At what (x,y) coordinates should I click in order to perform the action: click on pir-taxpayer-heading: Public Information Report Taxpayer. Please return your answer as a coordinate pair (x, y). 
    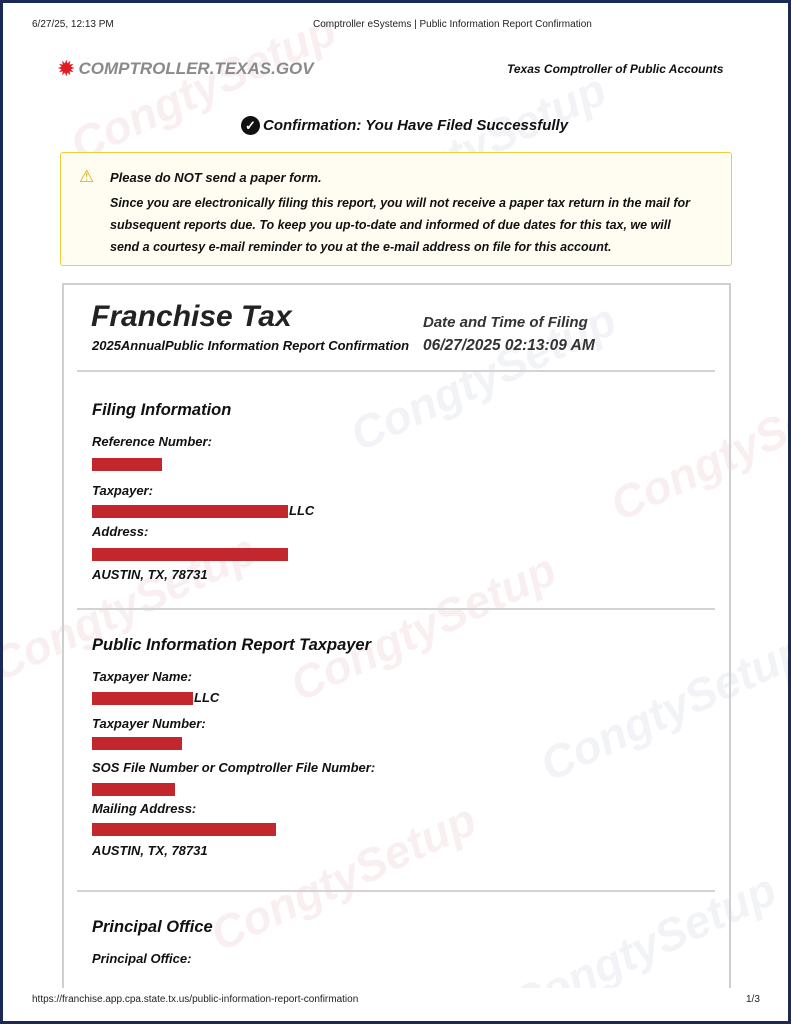
    Looking at the image, I should click on (232, 645).